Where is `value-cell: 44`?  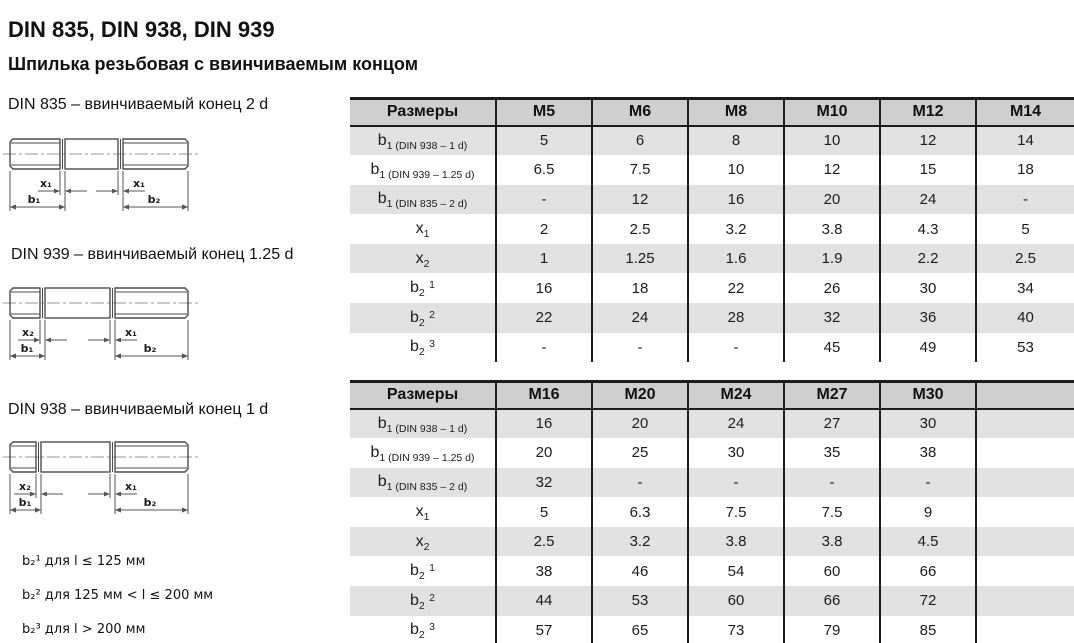 value-cell: 44 is located at coordinates (544, 601).